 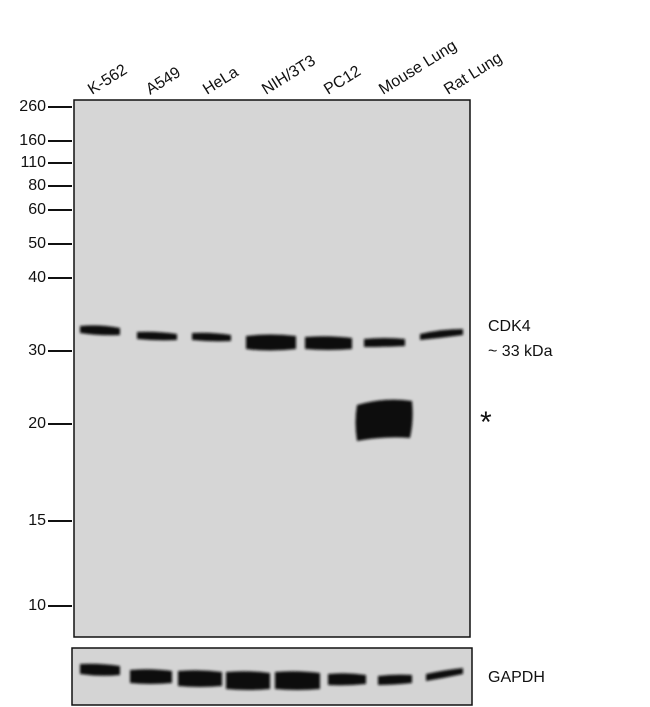 What do you see at coordinates (520, 351) in the screenshot?
I see `size-label: ~ 33 kDa` at bounding box center [520, 351].